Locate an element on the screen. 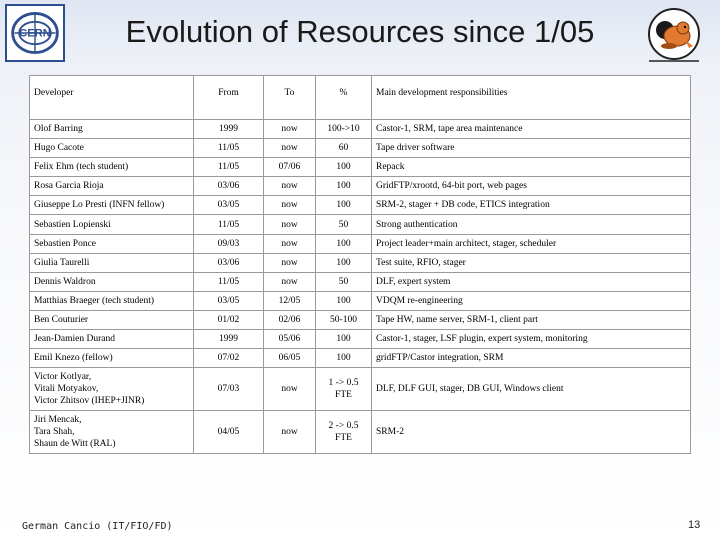 This screenshot has width=720, height=540. slide-title: Evolution of Resources since 1/05 is located at coordinates (360, 31).